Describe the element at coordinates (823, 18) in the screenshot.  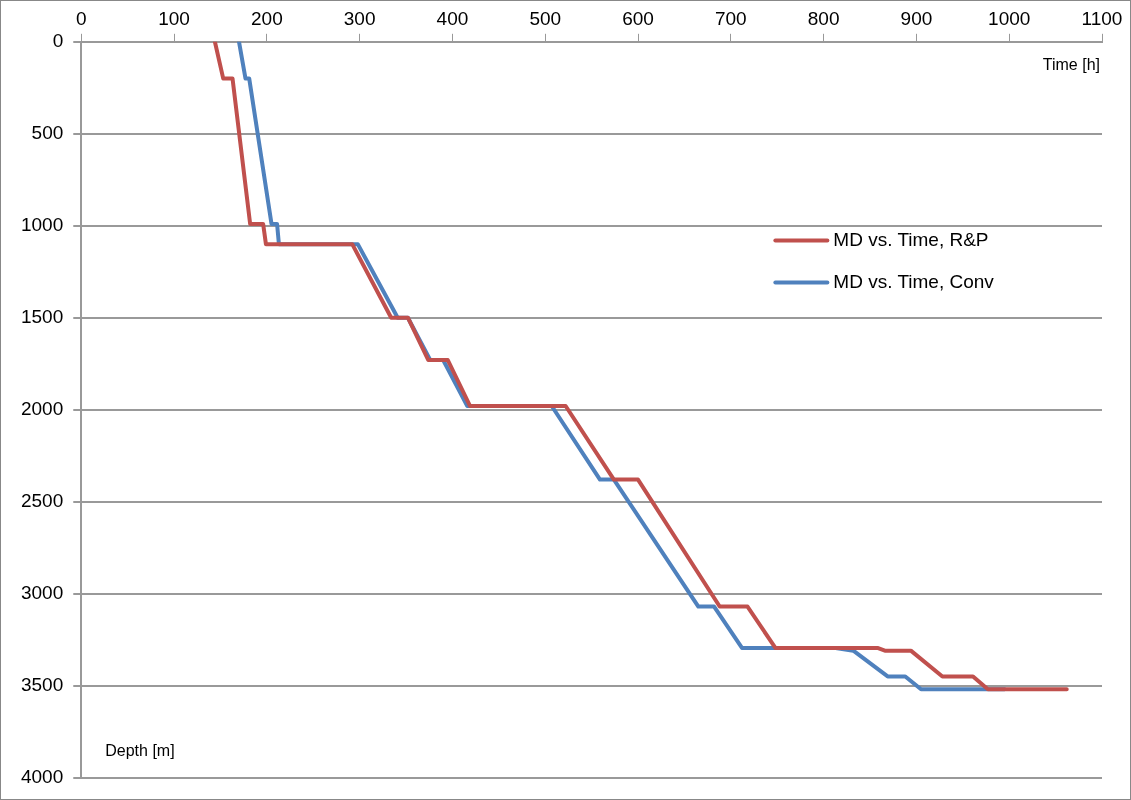
I see `x-tick-label: 800` at that location.